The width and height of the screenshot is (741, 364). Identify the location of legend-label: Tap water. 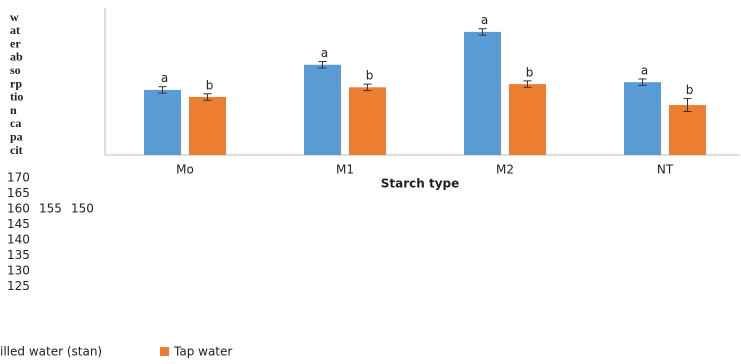
(202, 352).